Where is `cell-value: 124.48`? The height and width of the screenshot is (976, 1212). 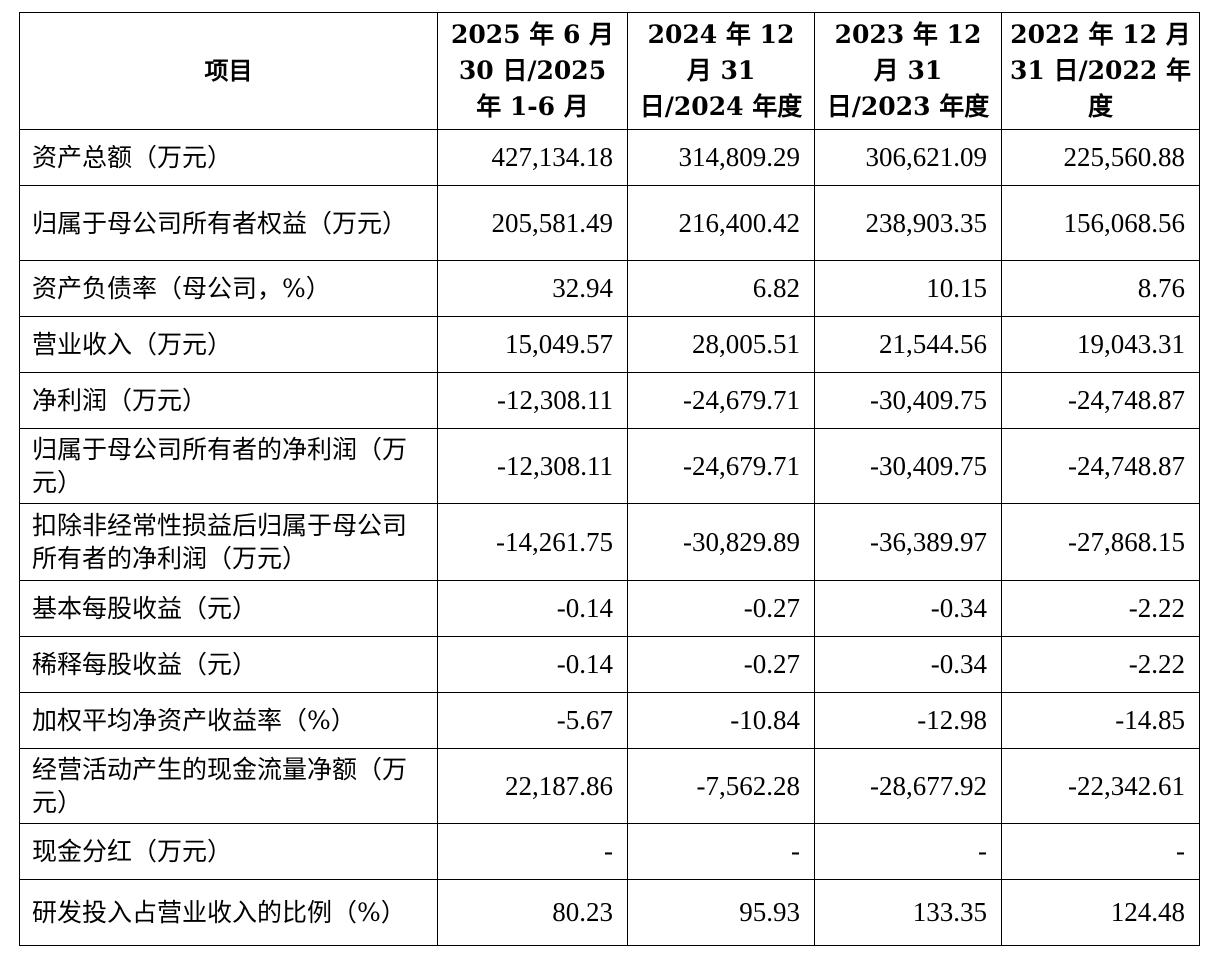
cell-value: 124.48 is located at coordinates (1100, 912).